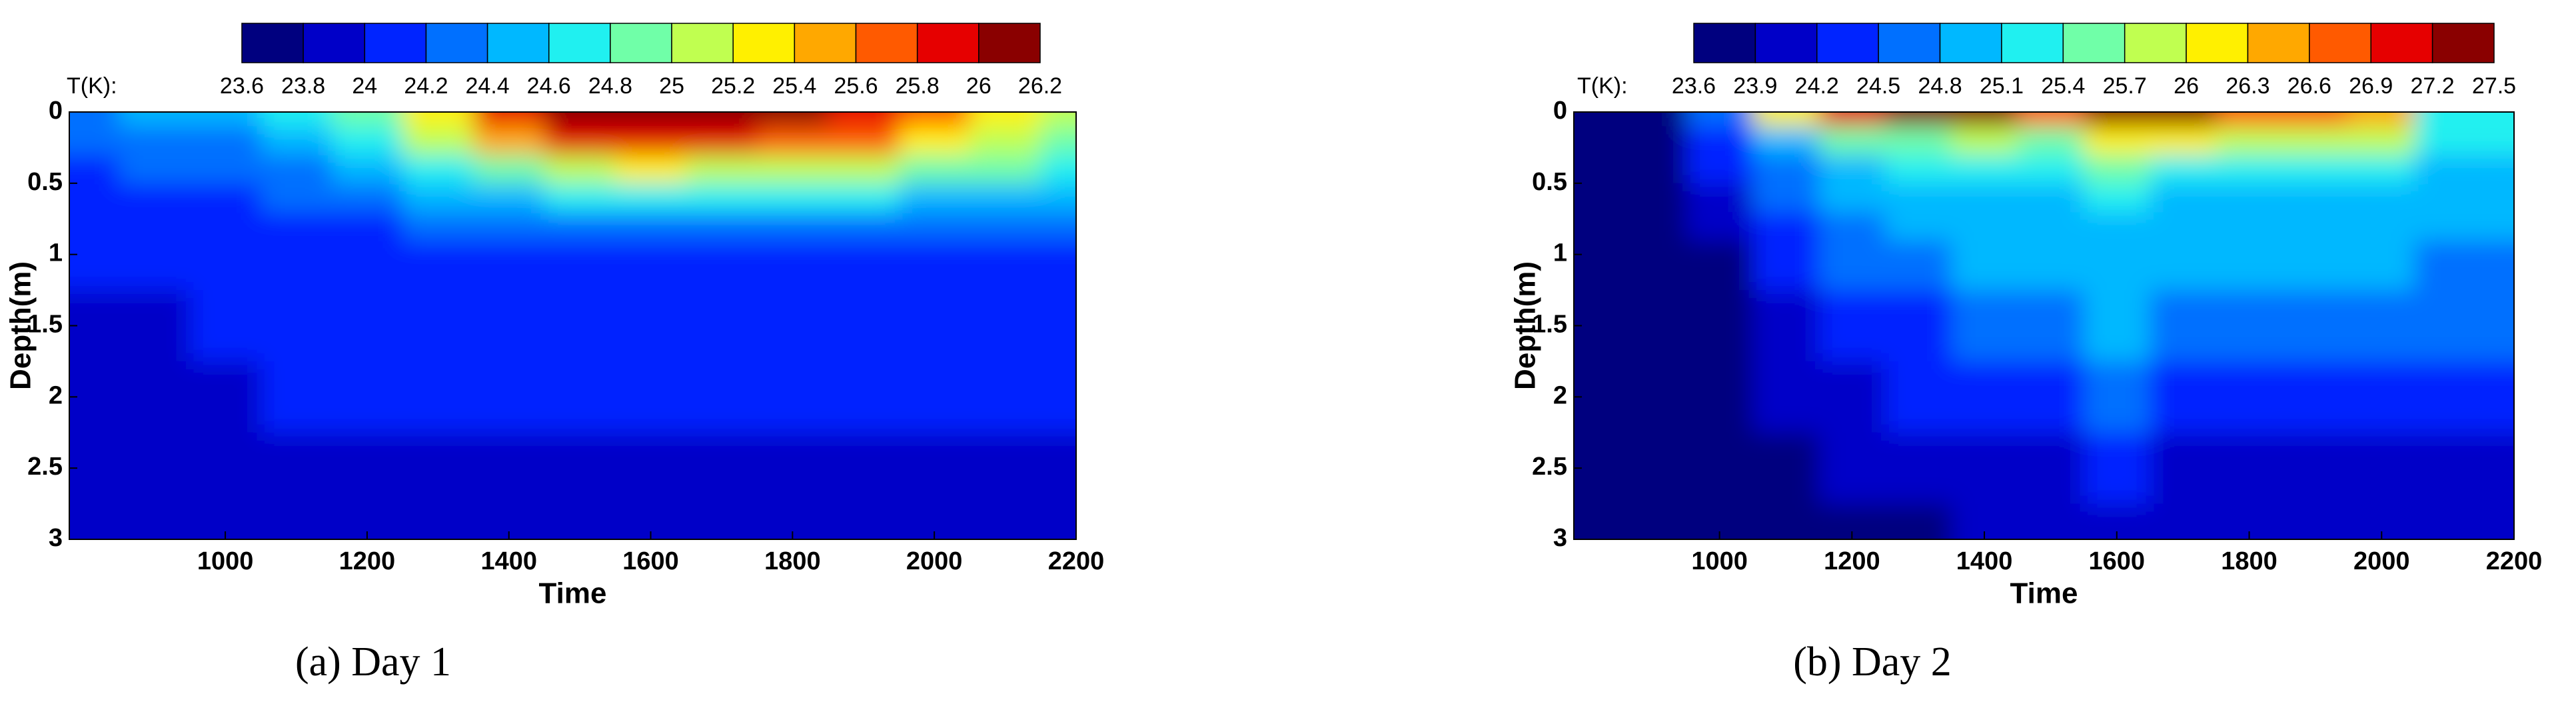 The width and height of the screenshot is (2576, 708). What do you see at coordinates (56, 253) in the screenshot?
I see `y-tick-label: 1` at bounding box center [56, 253].